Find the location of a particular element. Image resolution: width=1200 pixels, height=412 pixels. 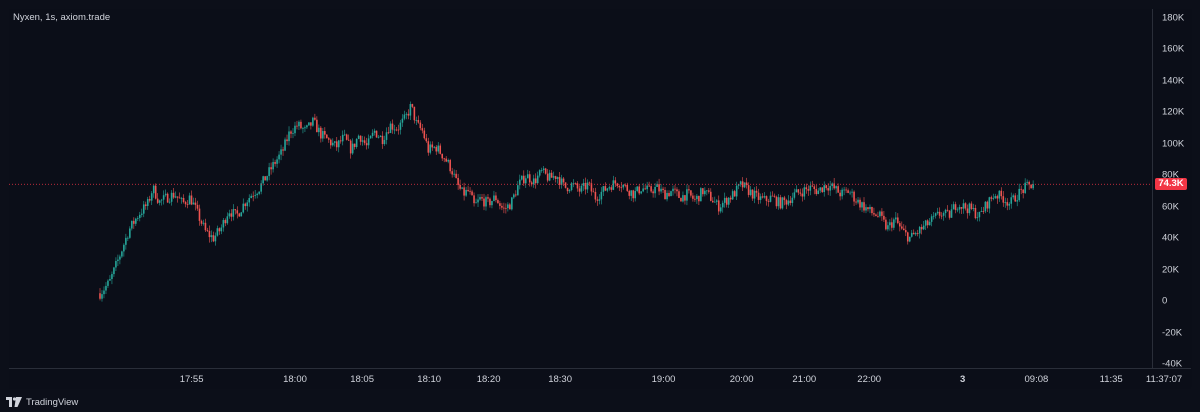

time-tick-label: 18:00 is located at coordinates (295, 379).